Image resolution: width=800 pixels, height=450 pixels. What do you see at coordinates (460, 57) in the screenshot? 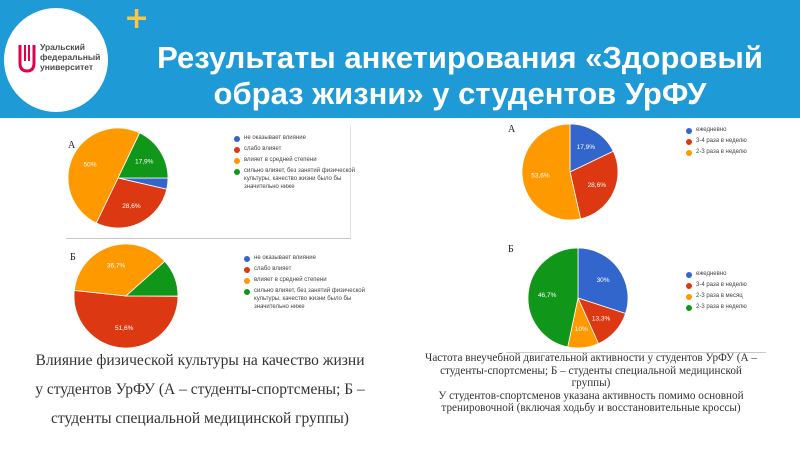
I see `title-line1: Результаты анкетирования «Здоровый` at bounding box center [460, 57].